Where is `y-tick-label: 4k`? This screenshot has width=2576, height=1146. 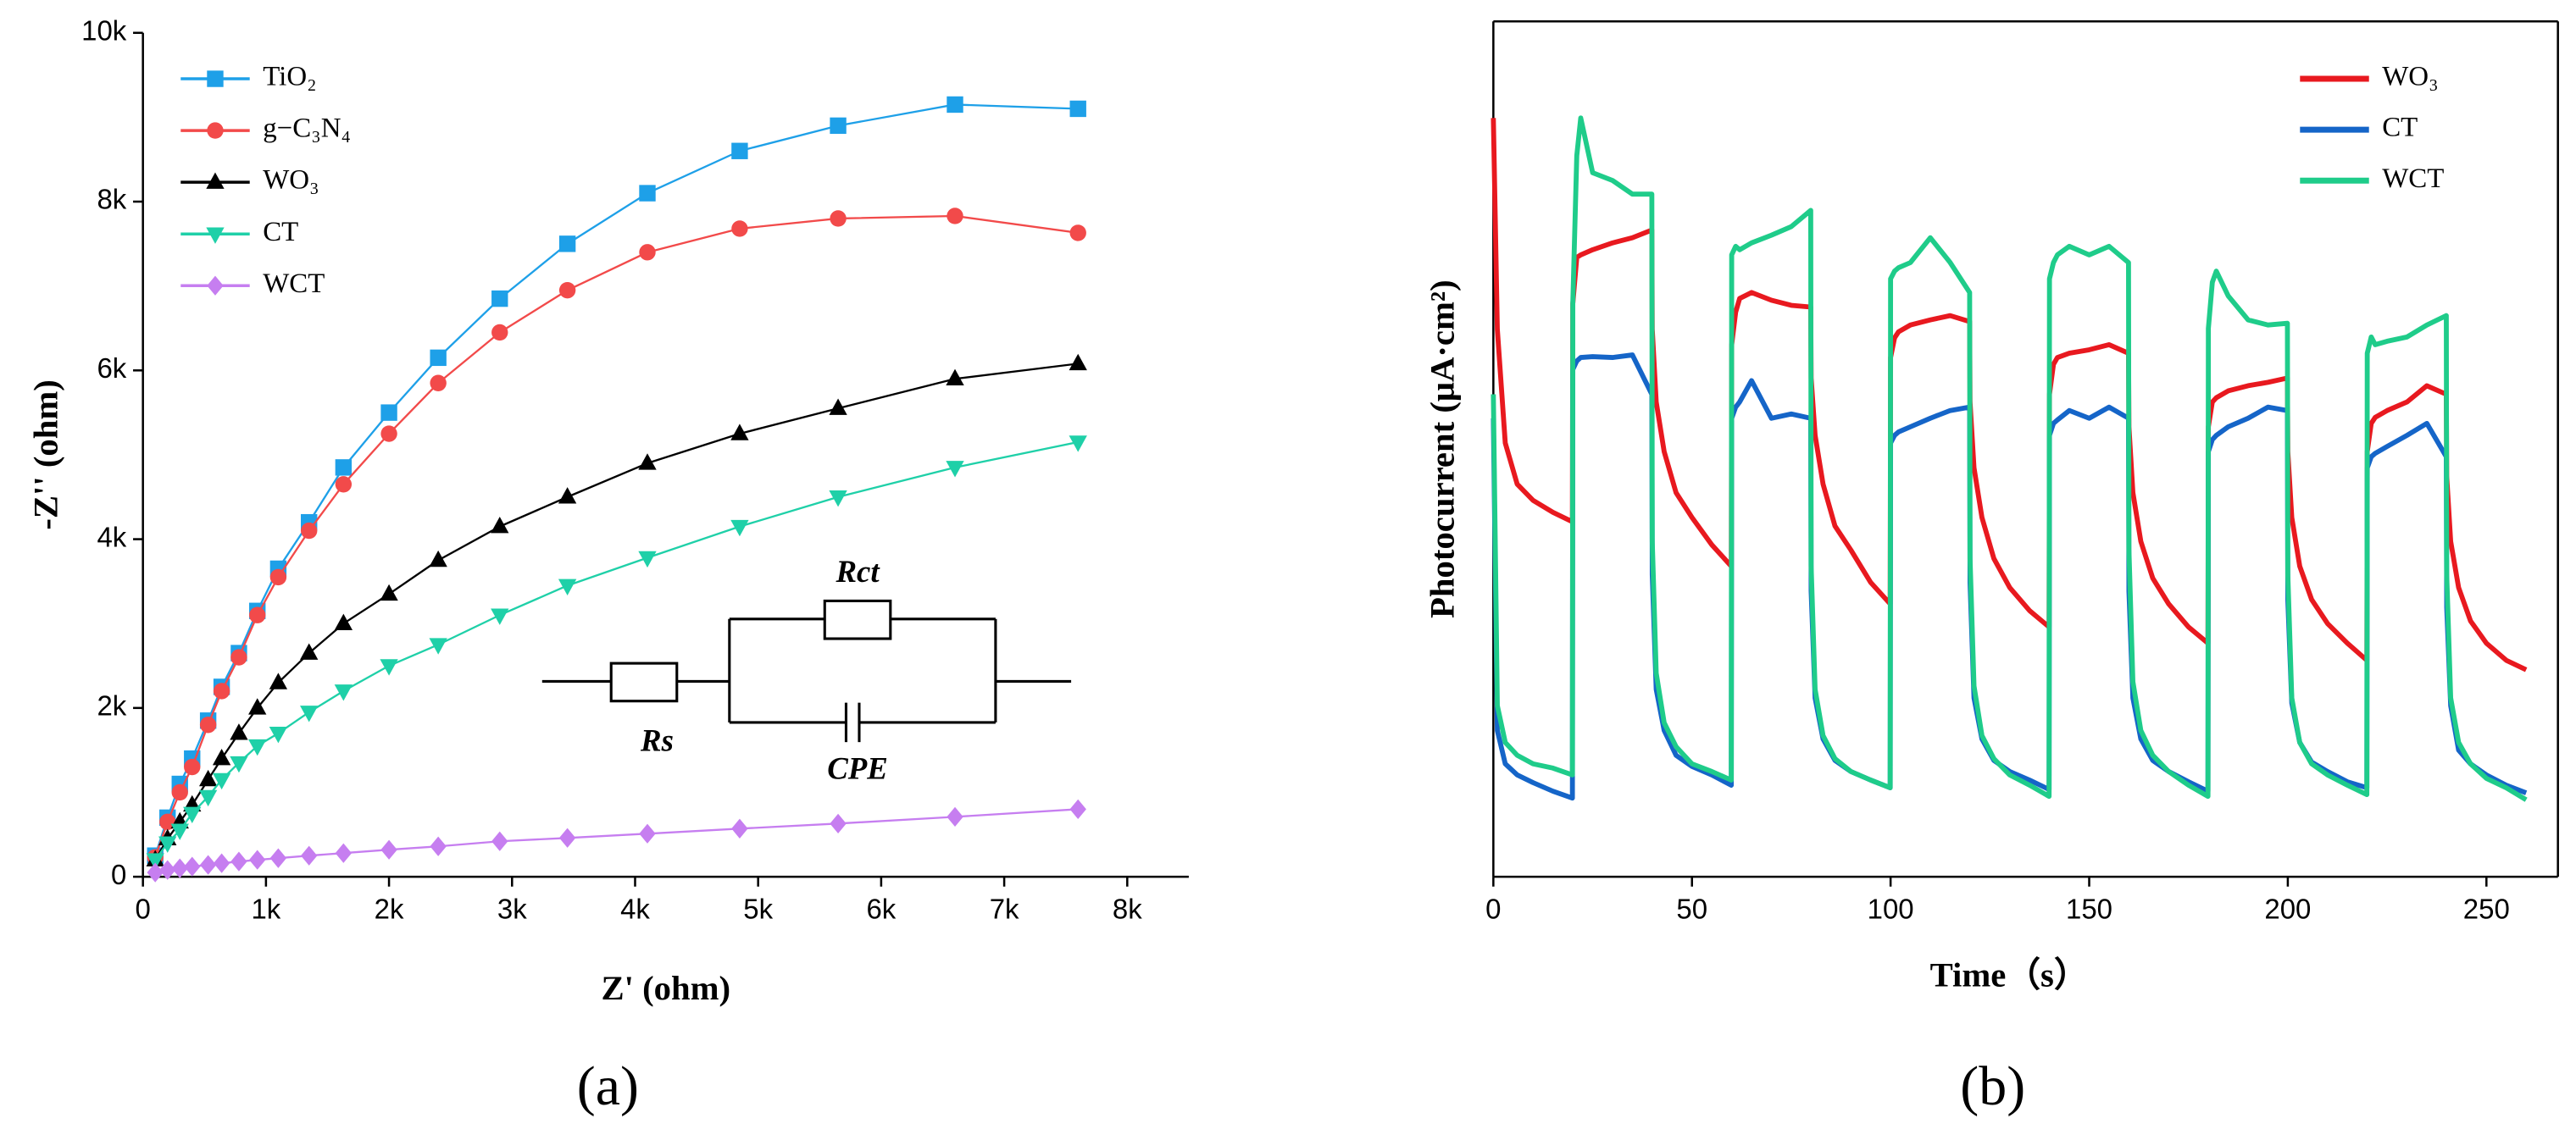 y-tick-label: 4k is located at coordinates (111, 536).